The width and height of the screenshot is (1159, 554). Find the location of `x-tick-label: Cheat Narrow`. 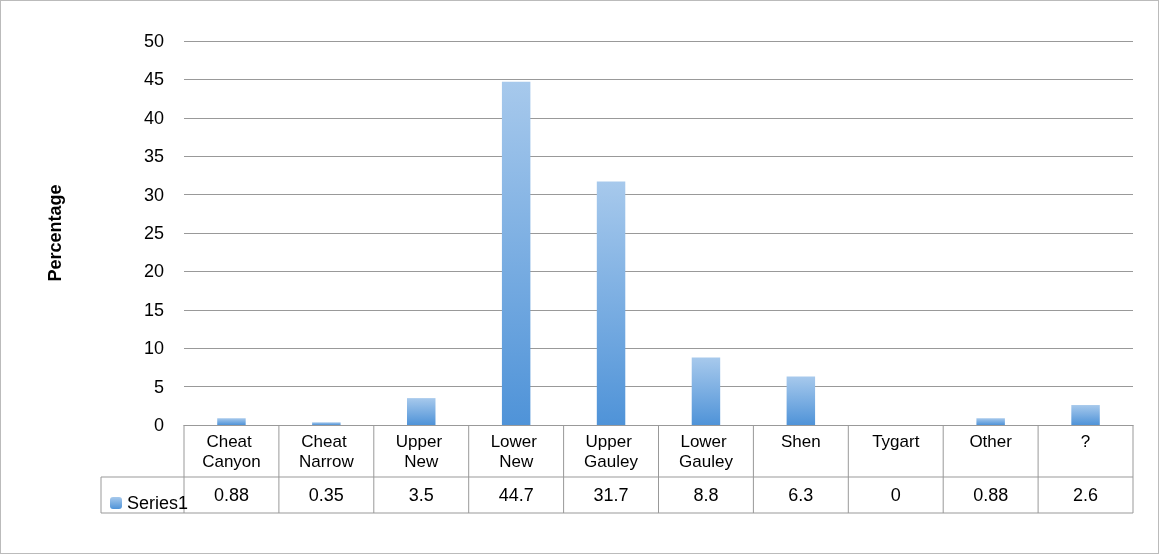

x-tick-label: Cheat Narrow is located at coordinates (326, 451).